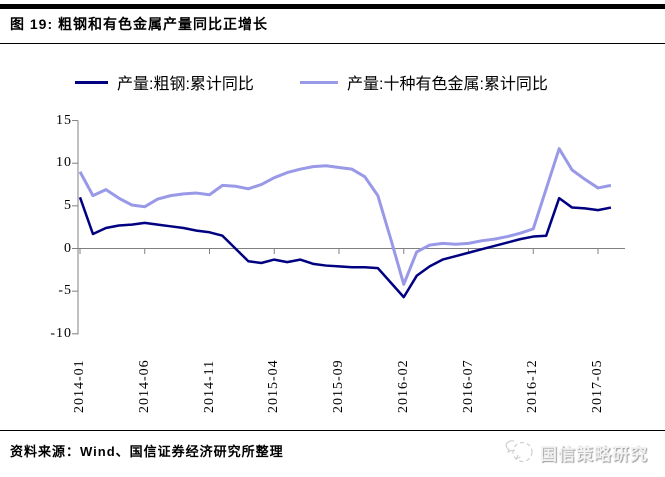 The width and height of the screenshot is (665, 477). What do you see at coordinates (533, 386) in the screenshot?
I see `x-tick-label: 2016-12` at bounding box center [533, 386].